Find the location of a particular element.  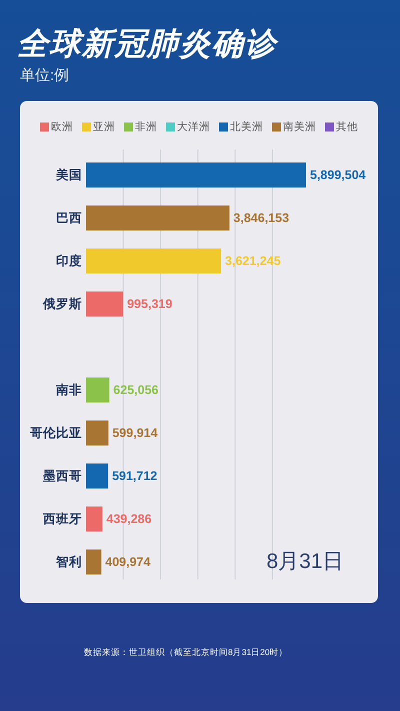

annotation: 8月31日 is located at coordinates (305, 561).